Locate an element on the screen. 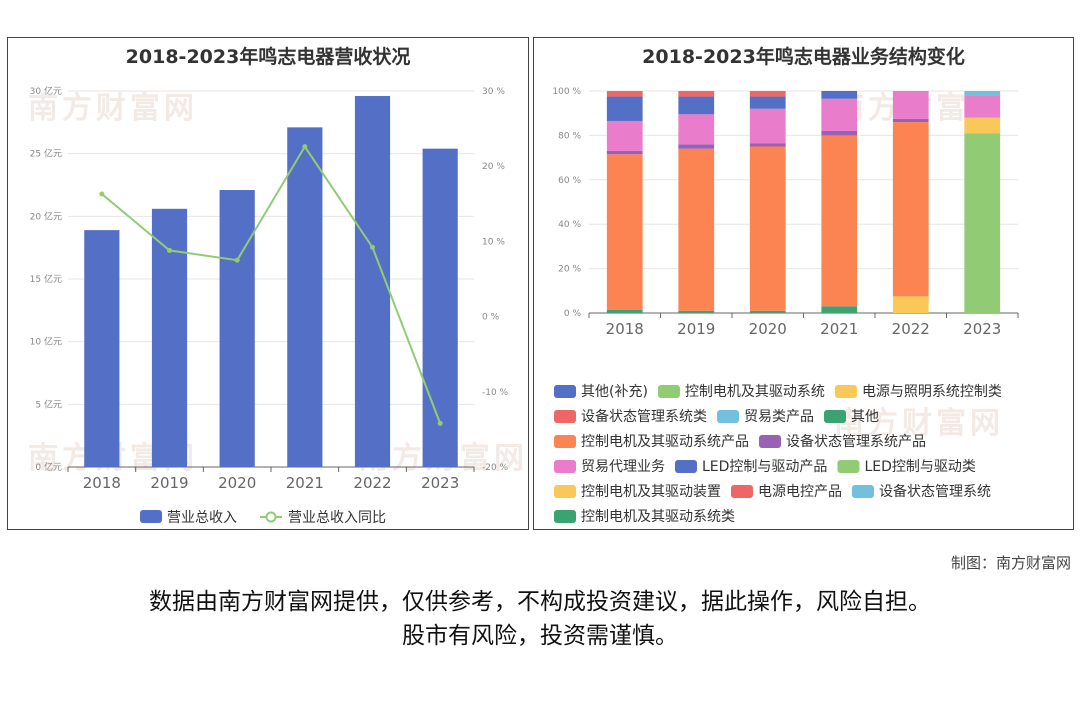 Image resolution: width=1080 pixels, height=720 pixels. legend-label: 其他 is located at coordinates (865, 417).